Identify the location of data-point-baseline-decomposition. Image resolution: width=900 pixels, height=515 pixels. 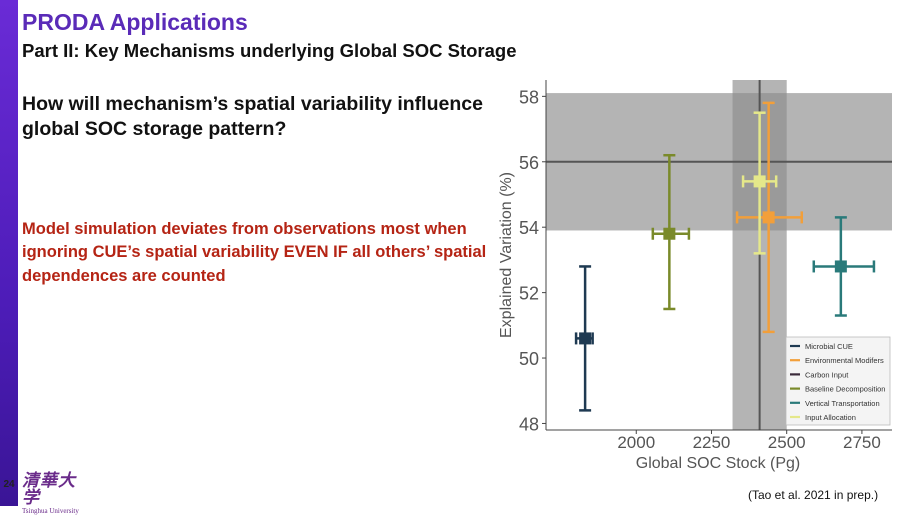
(671, 232).